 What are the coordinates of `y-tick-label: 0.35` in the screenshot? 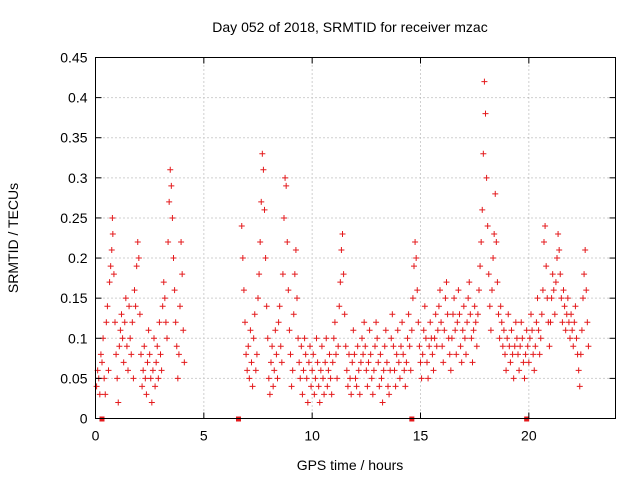 It's located at (73, 138).